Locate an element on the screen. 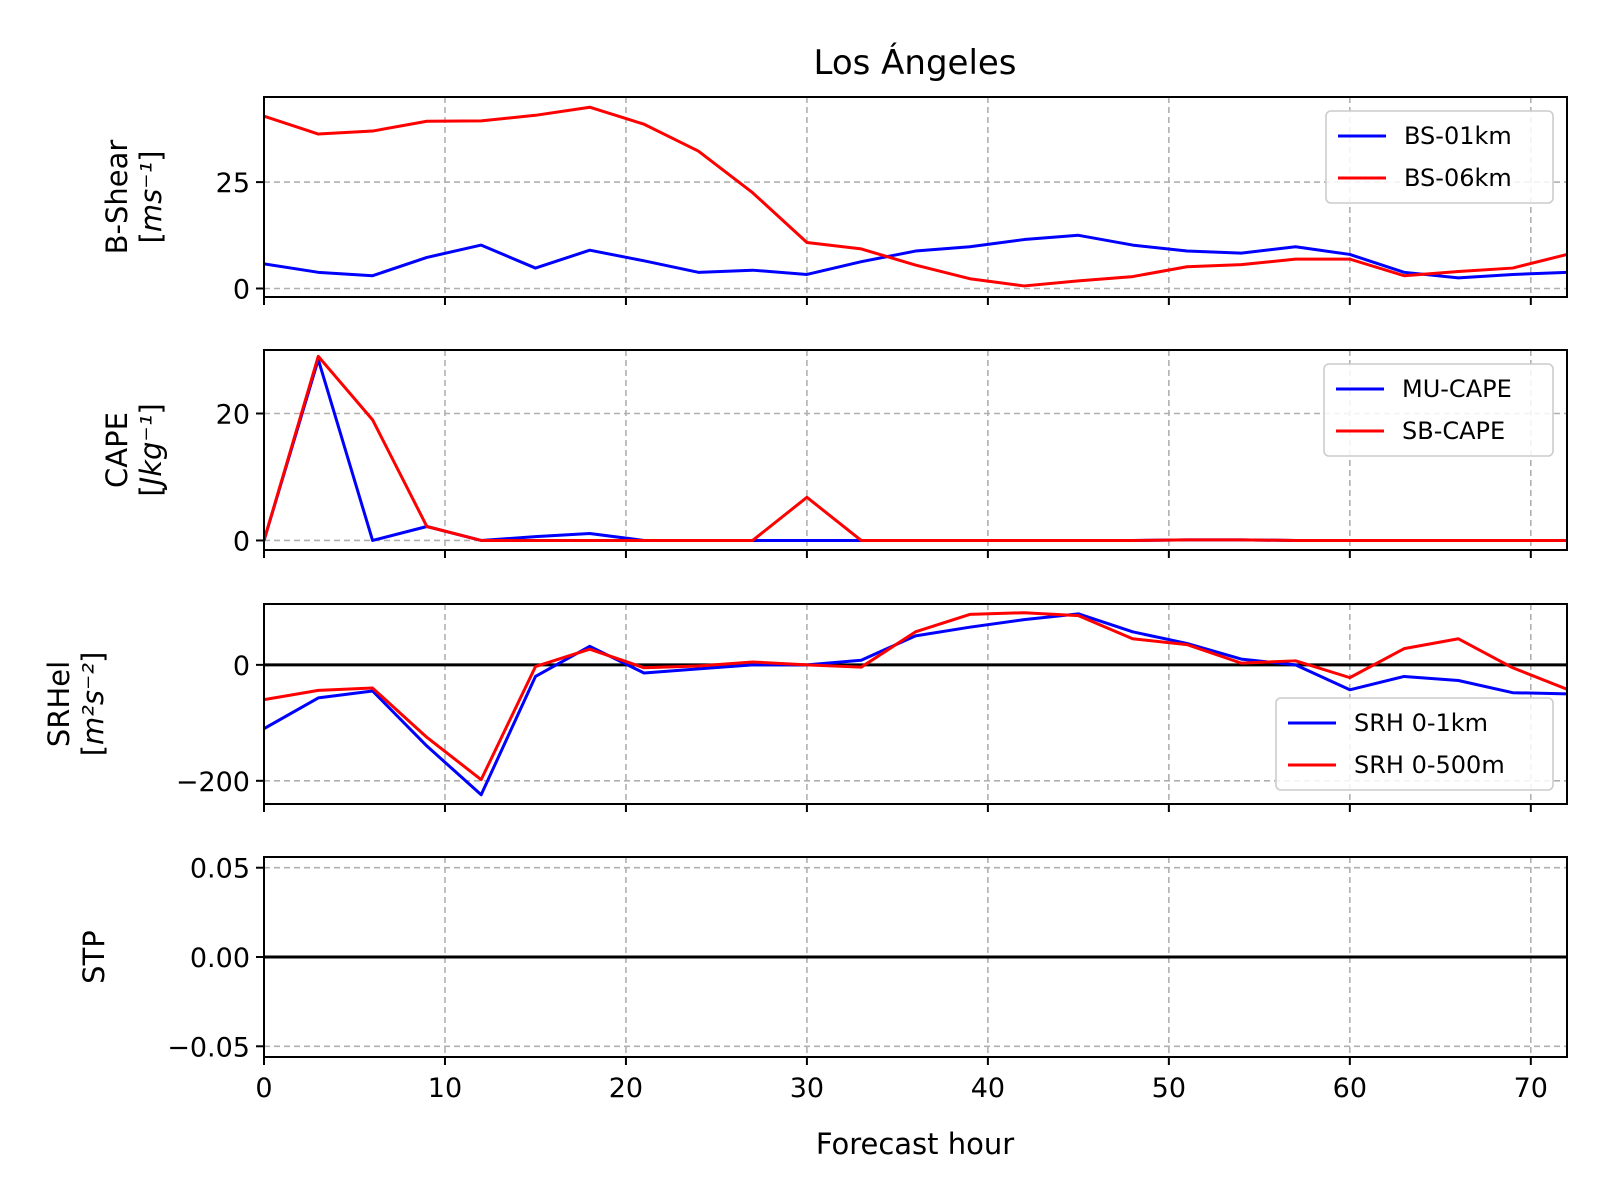  figure-title: Los Ángeles is located at coordinates (914, 62).